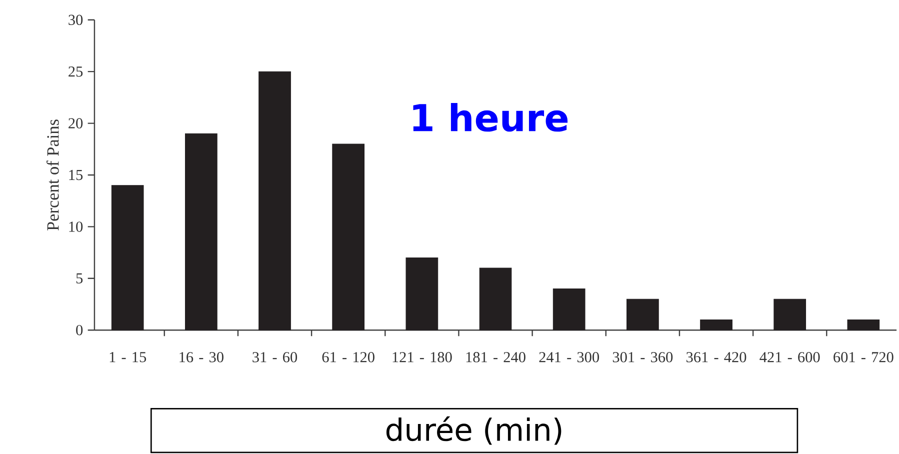 The height and width of the screenshot is (454, 899). What do you see at coordinates (202, 357) in the screenshot?
I see `x-tick-label: 16 - 30` at bounding box center [202, 357].